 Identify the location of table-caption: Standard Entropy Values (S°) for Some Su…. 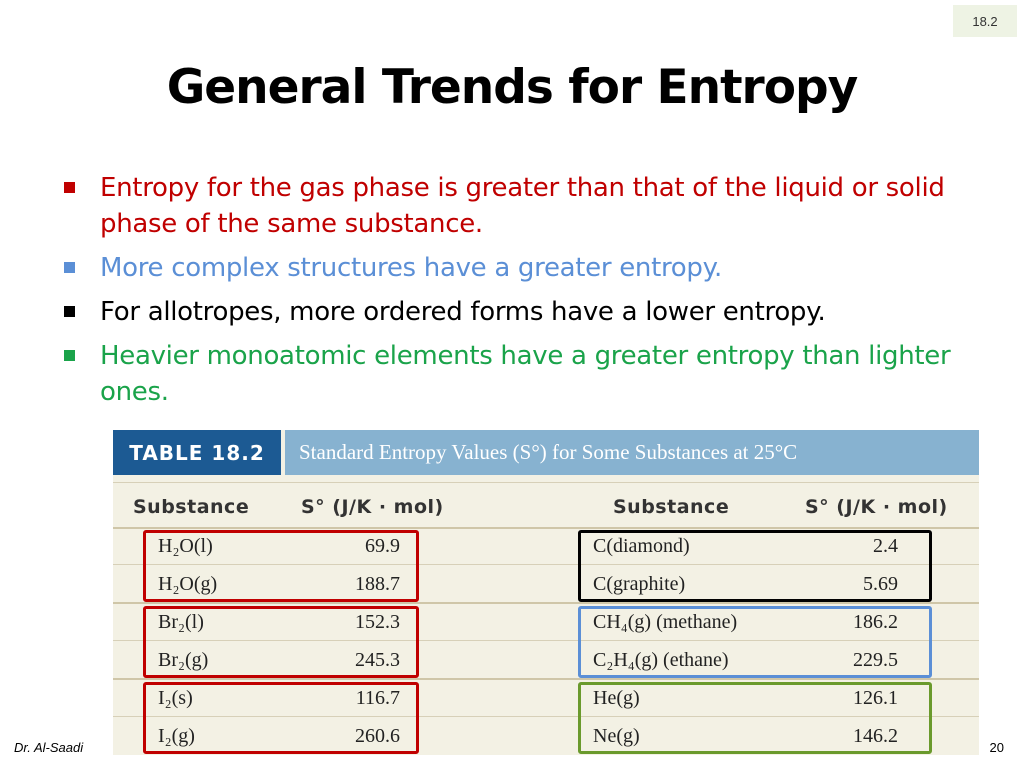
(632, 452).